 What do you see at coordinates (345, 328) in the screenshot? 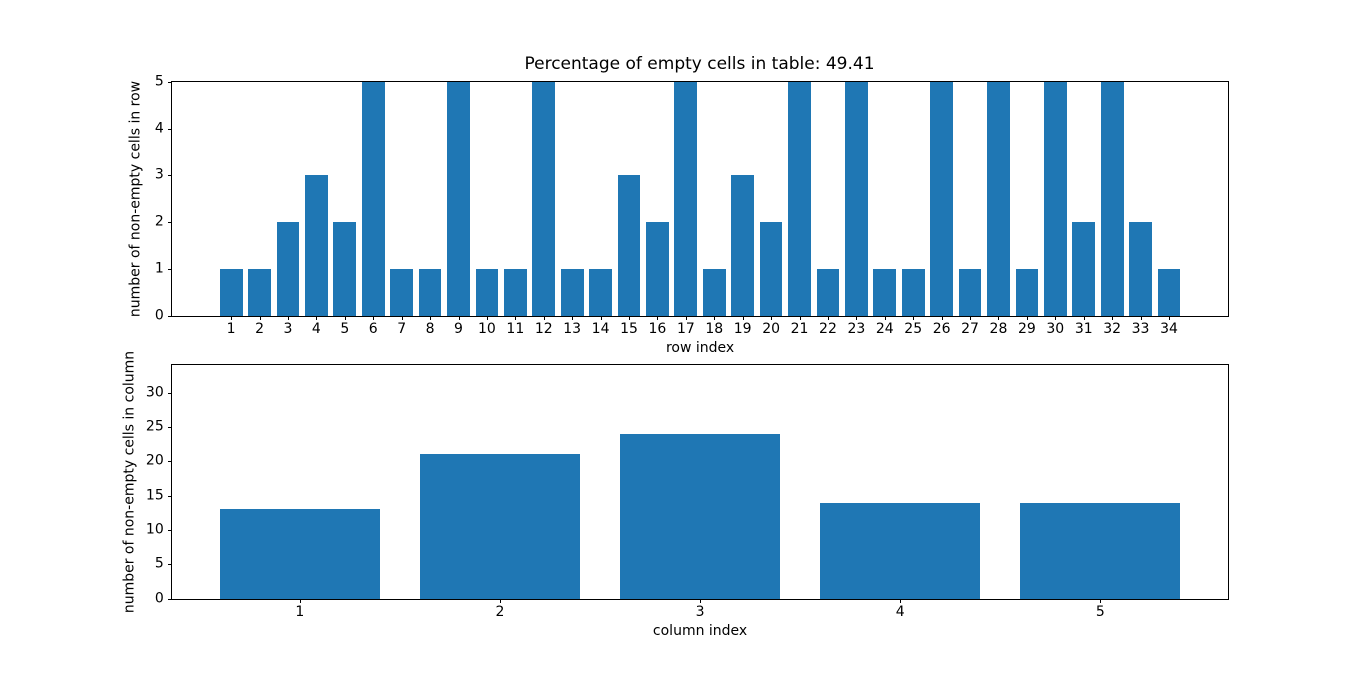
I see `x-tick-label: 5` at bounding box center [345, 328].